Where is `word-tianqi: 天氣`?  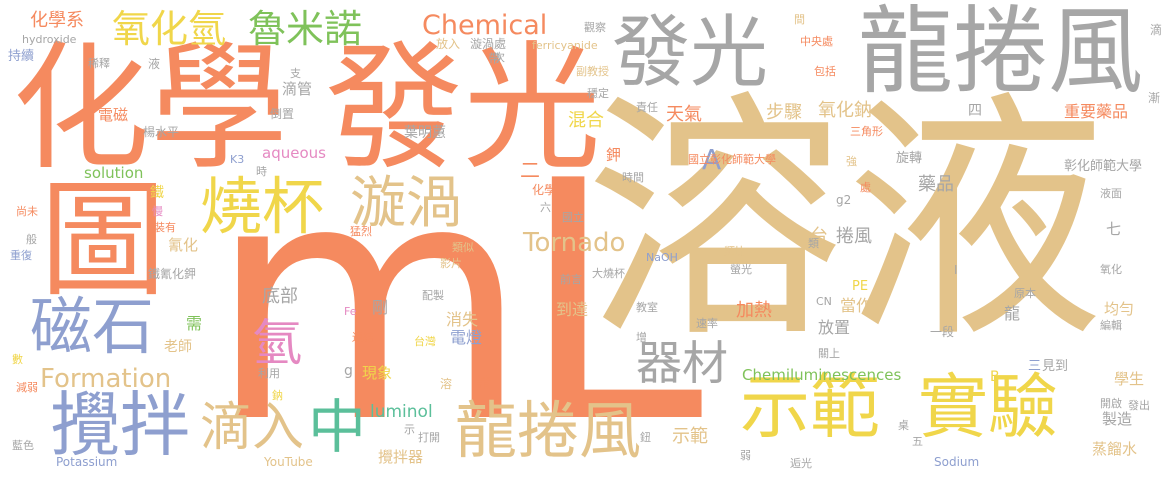 word-tianqi: 天氣 is located at coordinates (684, 114).